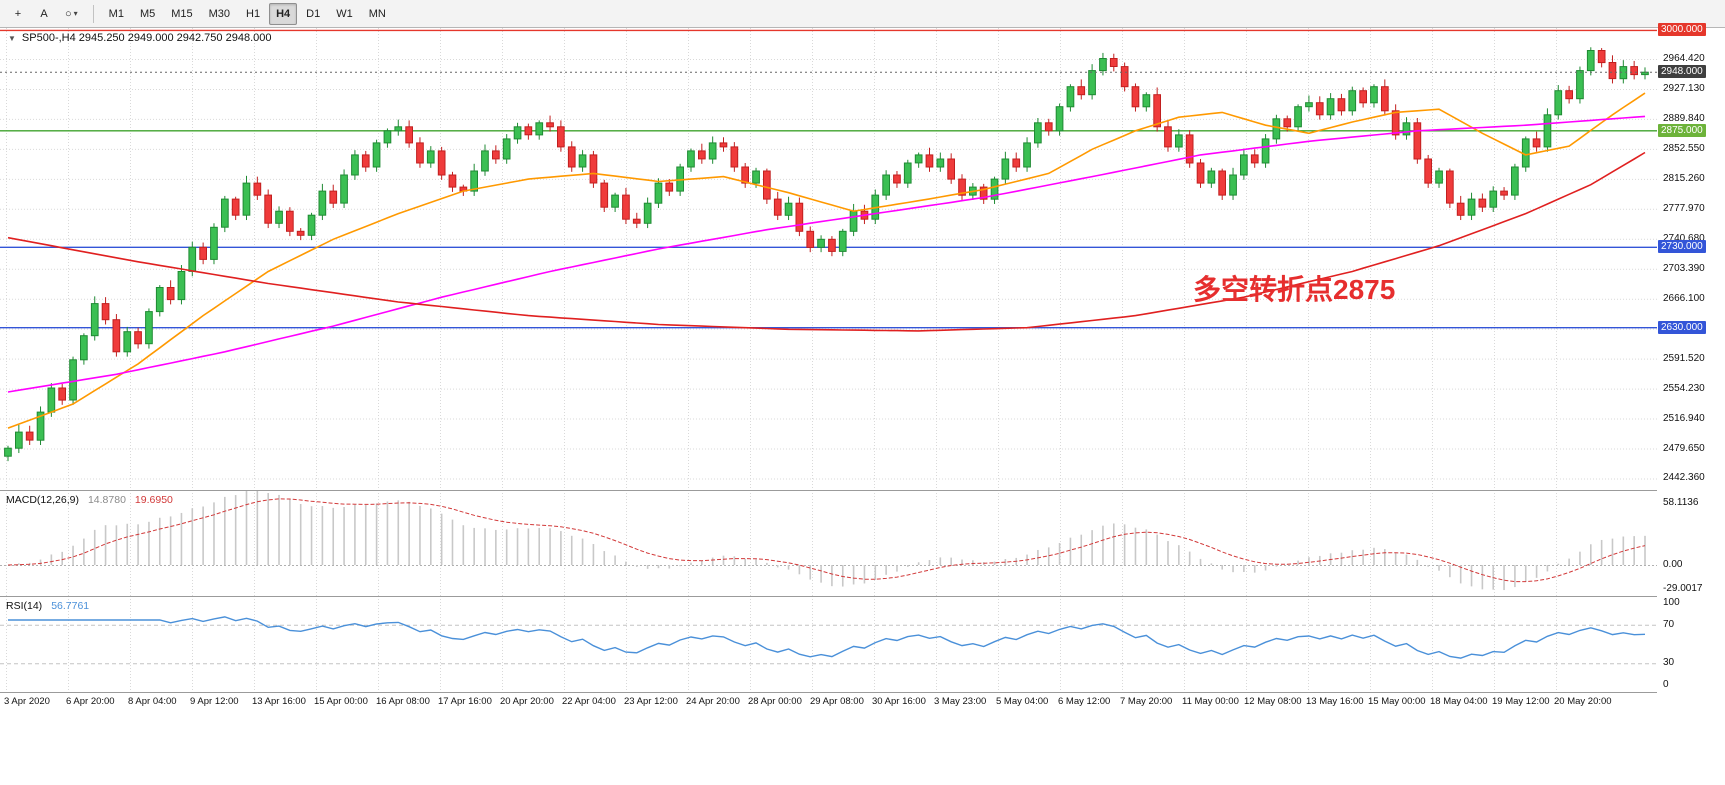 This screenshot has height=785, width=1725. Describe the element at coordinates (106, 500) in the screenshot. I see `macd-main-value: 14.8780` at that location.